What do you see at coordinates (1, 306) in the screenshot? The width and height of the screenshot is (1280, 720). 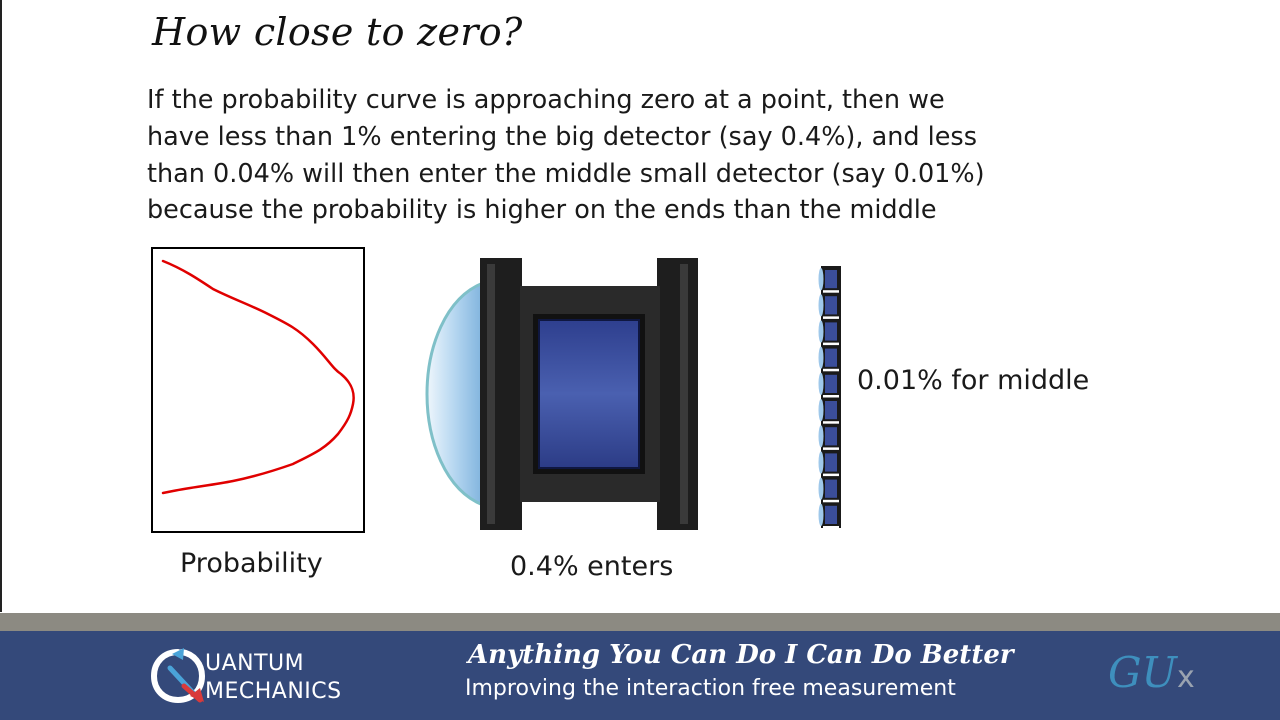 I see `slide-left-border` at bounding box center [1, 306].